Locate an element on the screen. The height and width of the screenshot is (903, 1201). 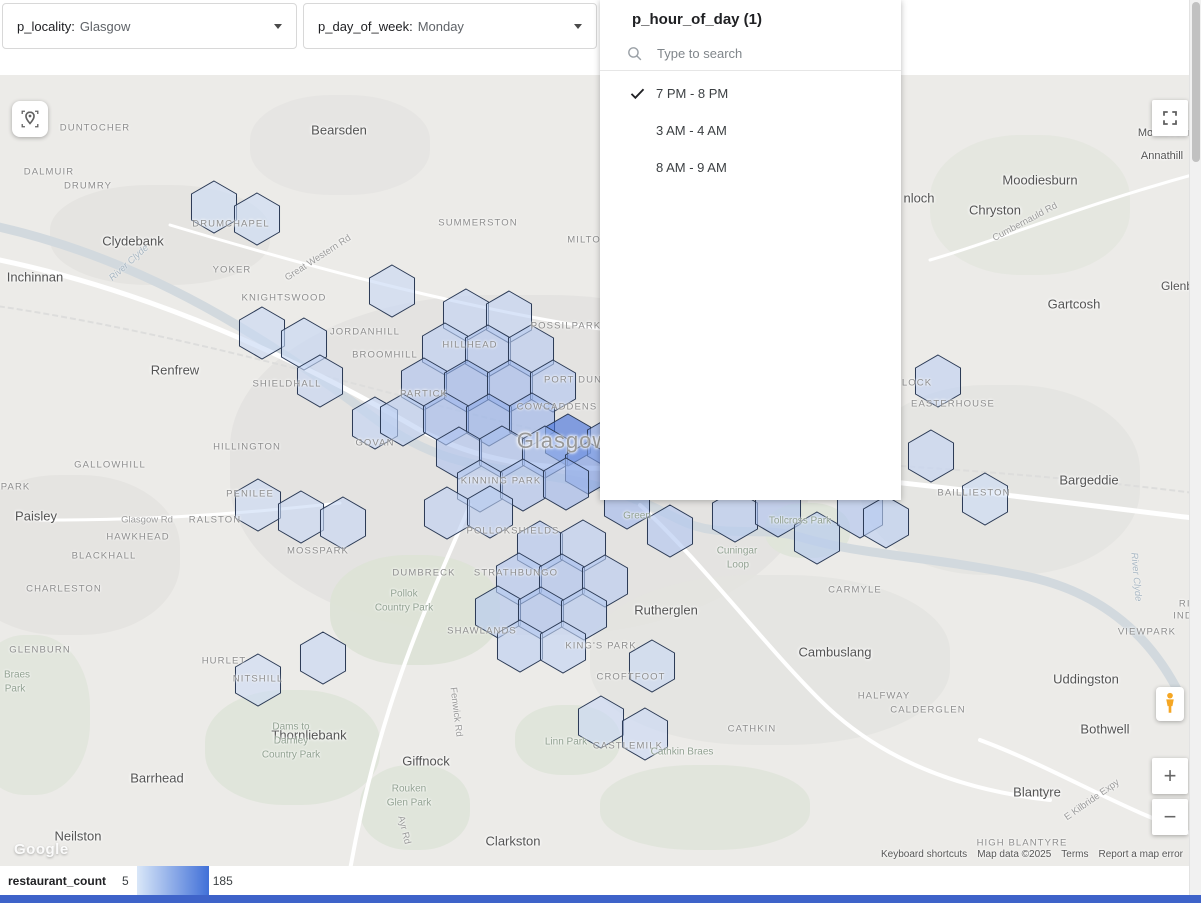
filter-search-input is located at coordinates (778, 53).